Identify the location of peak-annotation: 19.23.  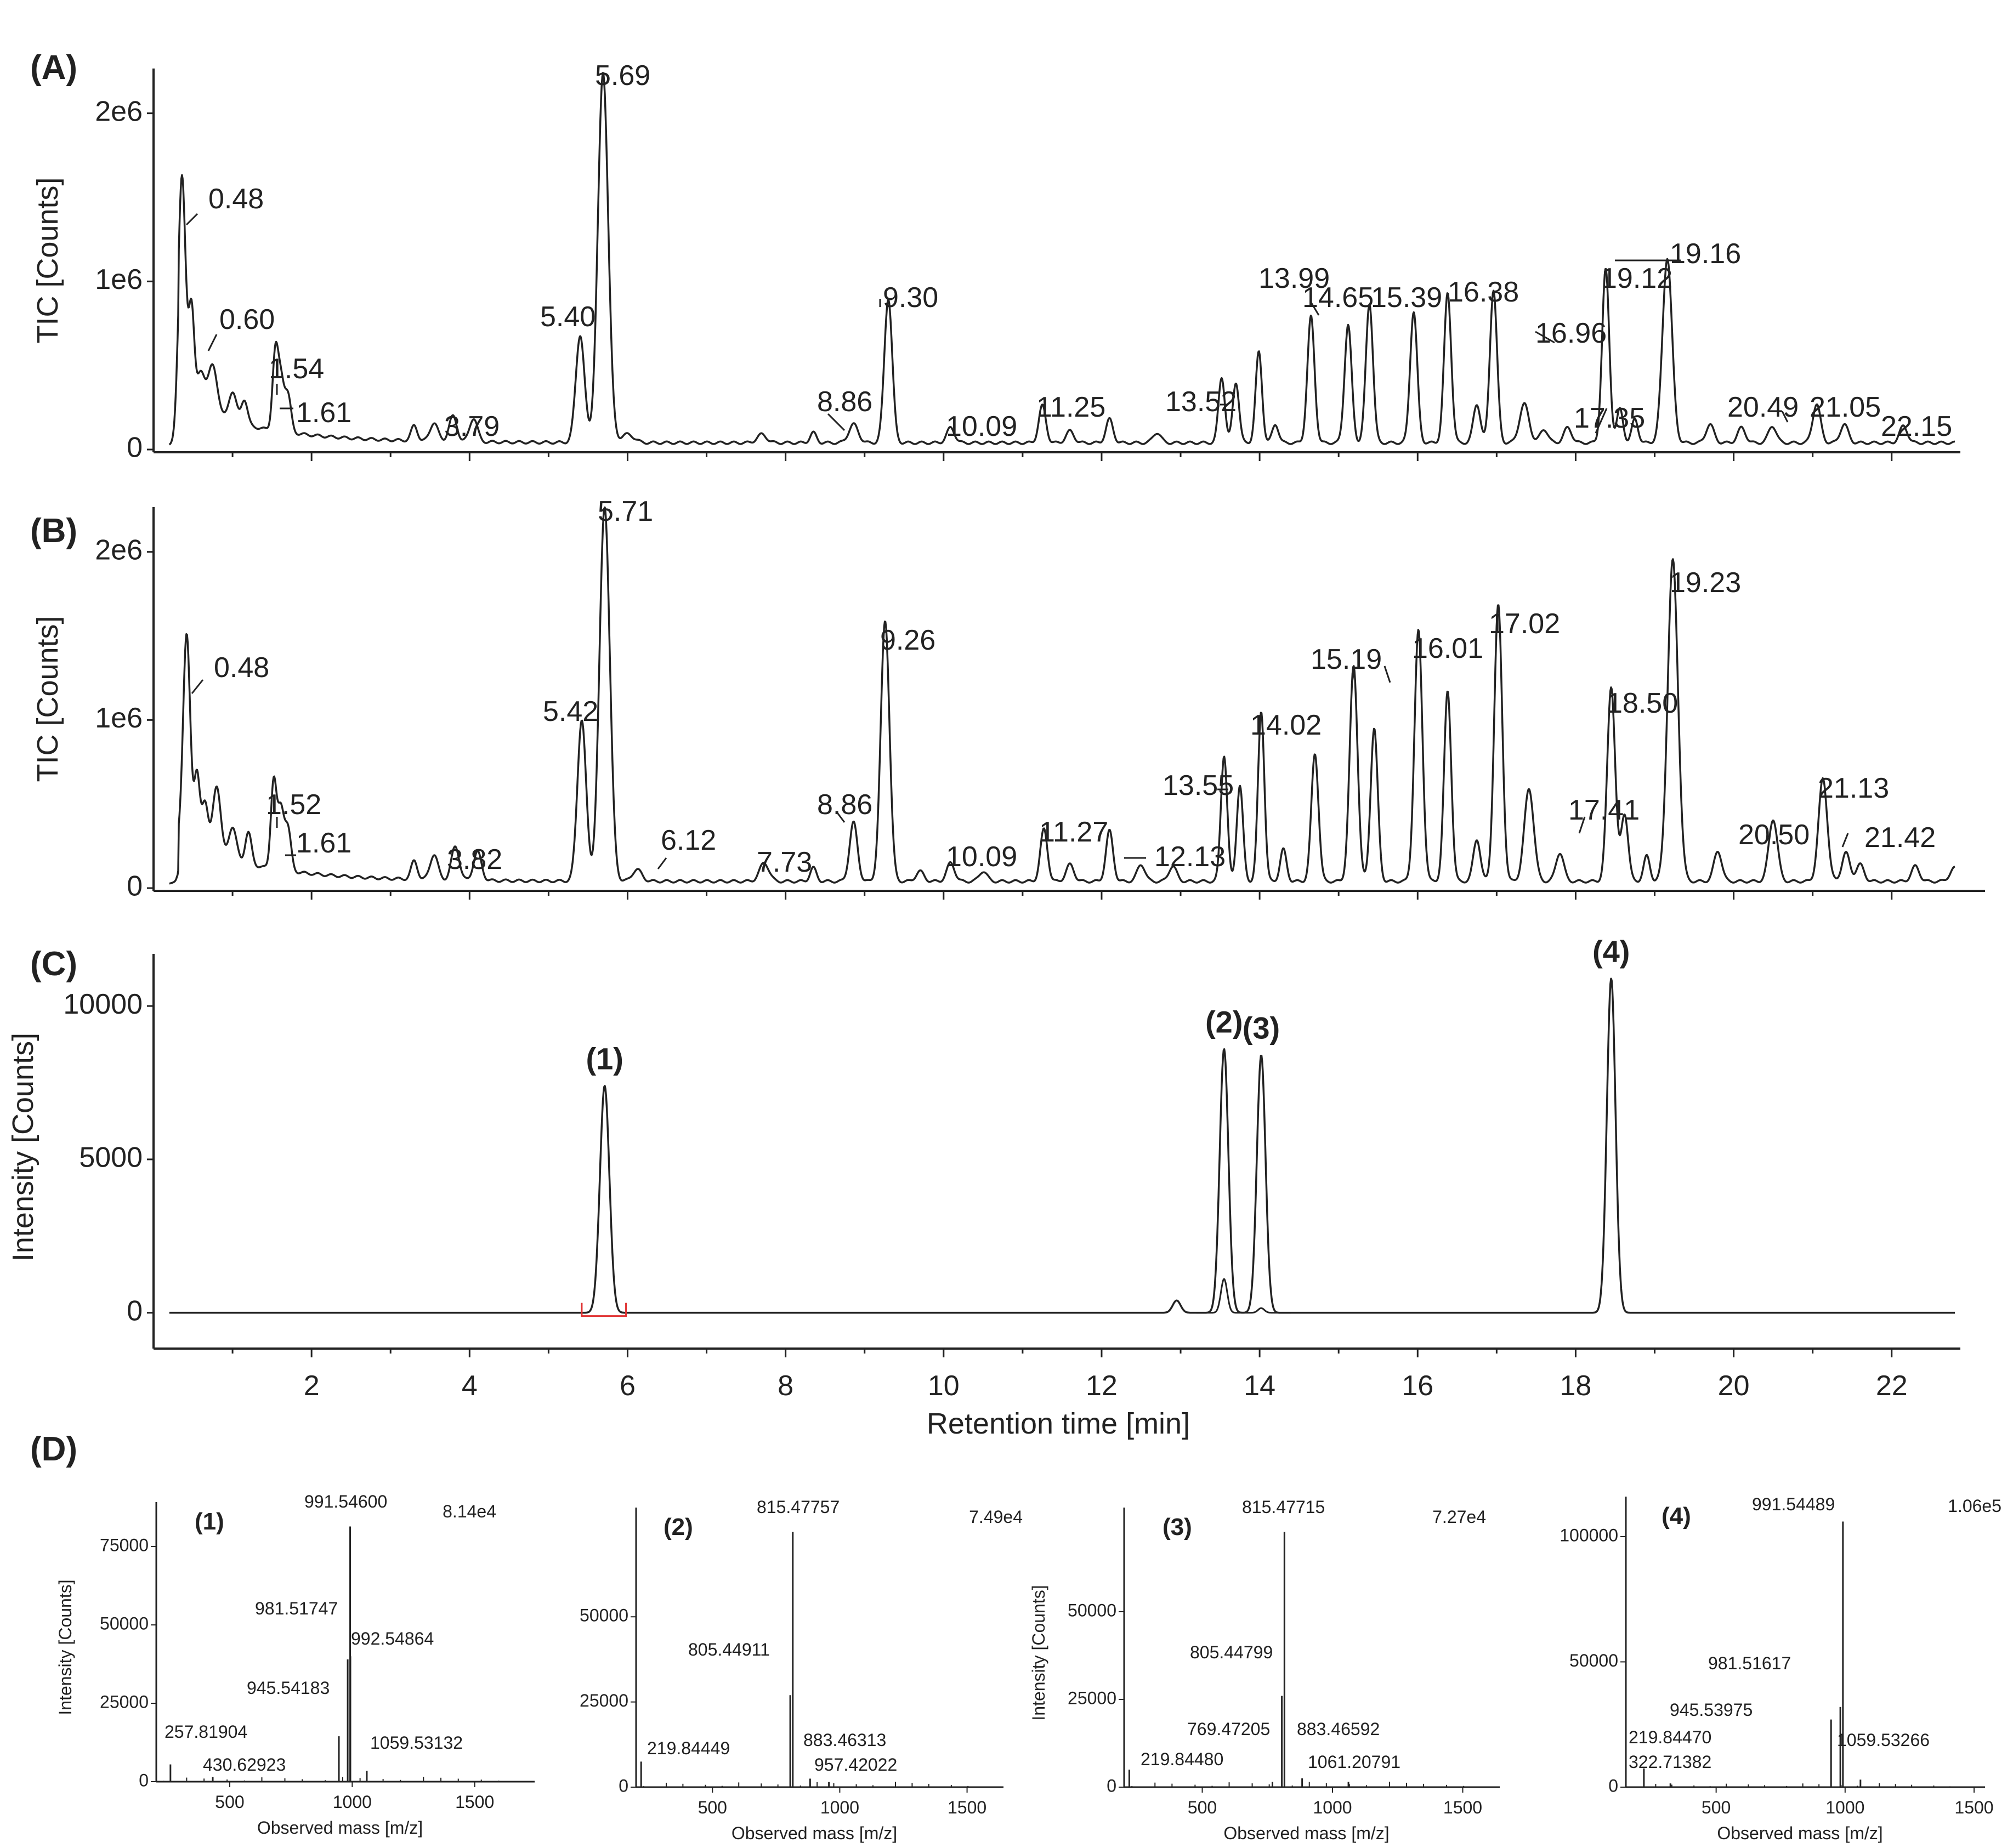
(1705, 583).